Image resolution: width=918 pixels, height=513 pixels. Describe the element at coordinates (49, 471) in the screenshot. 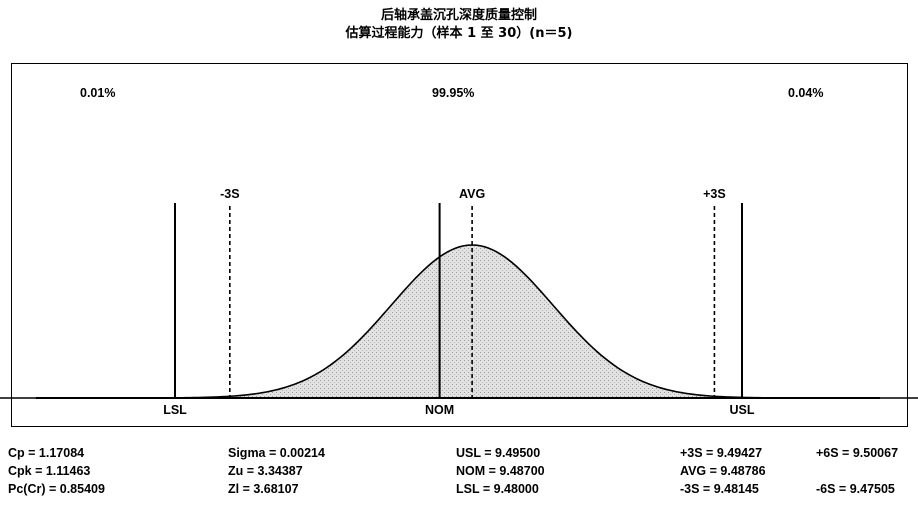

I see `stat-cpk: Cpk = 1.11463` at that location.